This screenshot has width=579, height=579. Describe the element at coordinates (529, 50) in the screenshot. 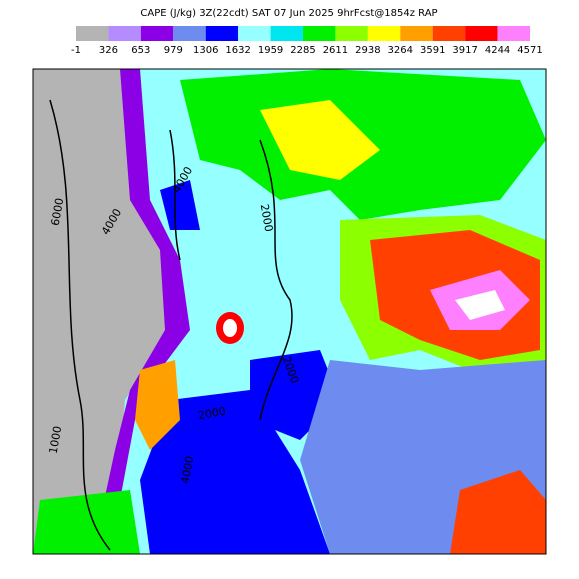

I see `colorbar-label: 4571` at that location.